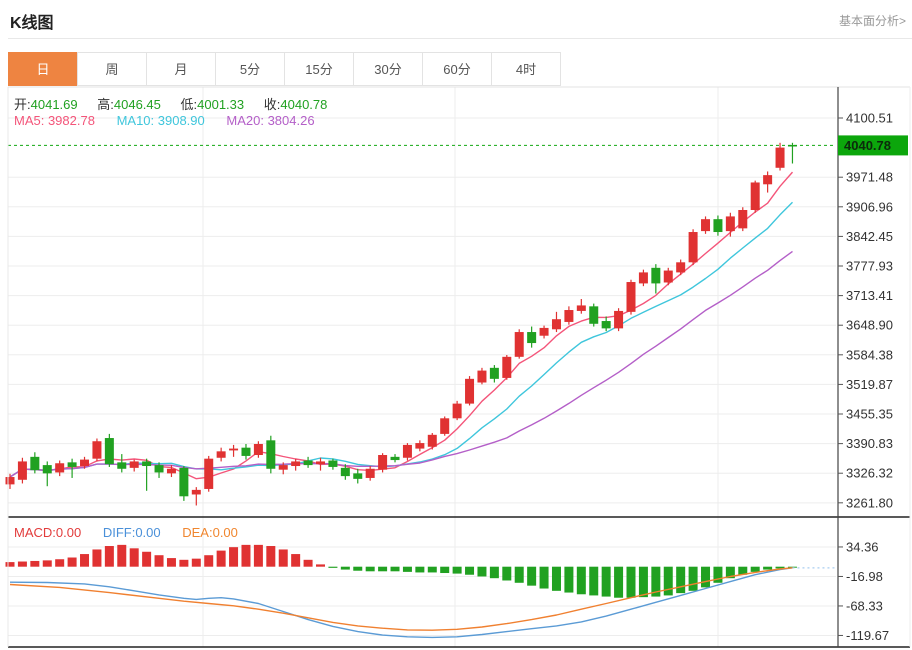 This screenshot has height=650, width=912. I want to click on price-tick-label: 3584.38, so click(869, 354).